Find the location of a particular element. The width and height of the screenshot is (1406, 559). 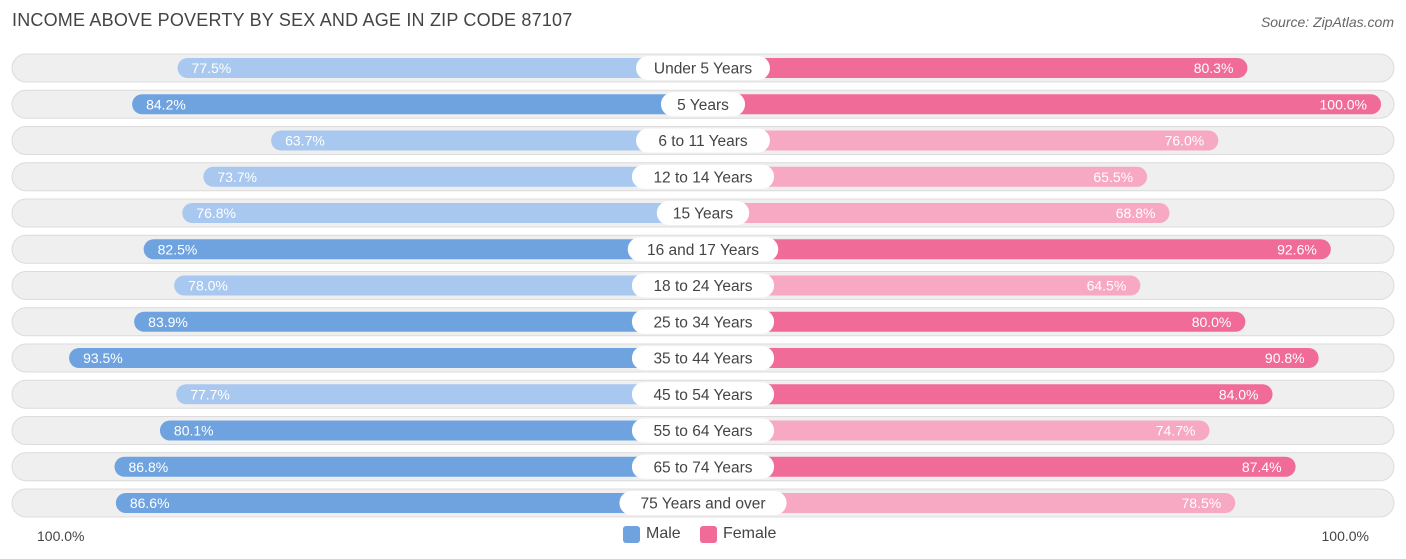

male-value-label: 77.5% is located at coordinates (212, 68).